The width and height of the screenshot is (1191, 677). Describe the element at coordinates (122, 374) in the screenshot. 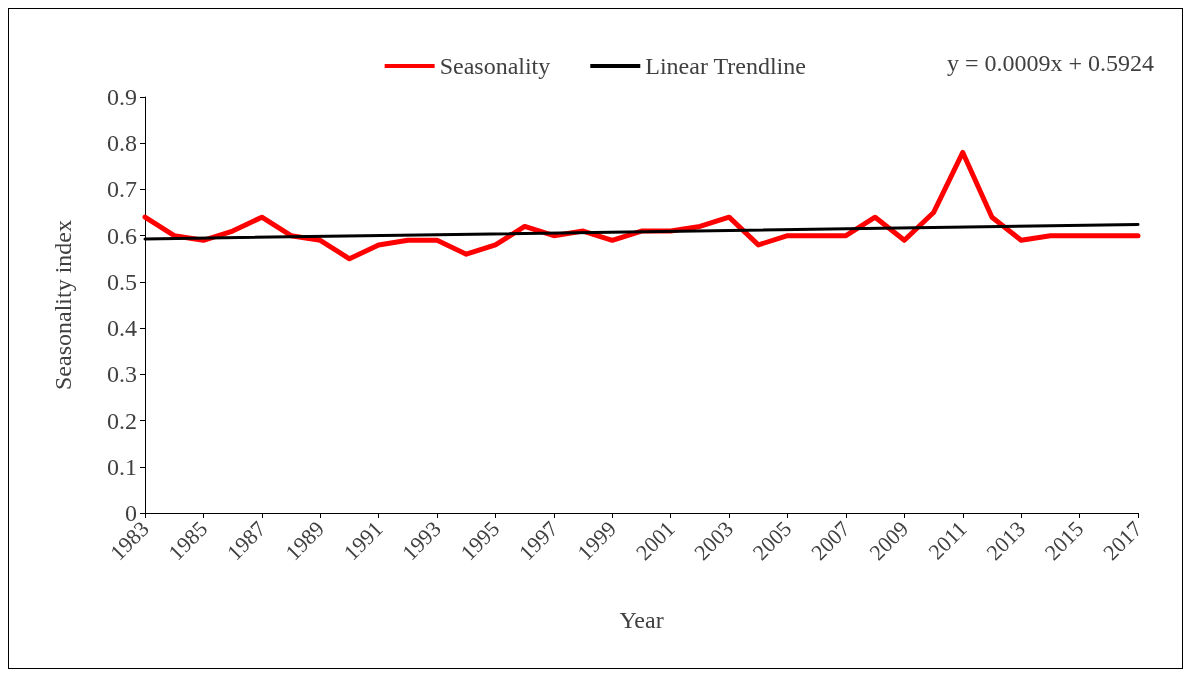

I see `y-tick-label: 0.3` at that location.